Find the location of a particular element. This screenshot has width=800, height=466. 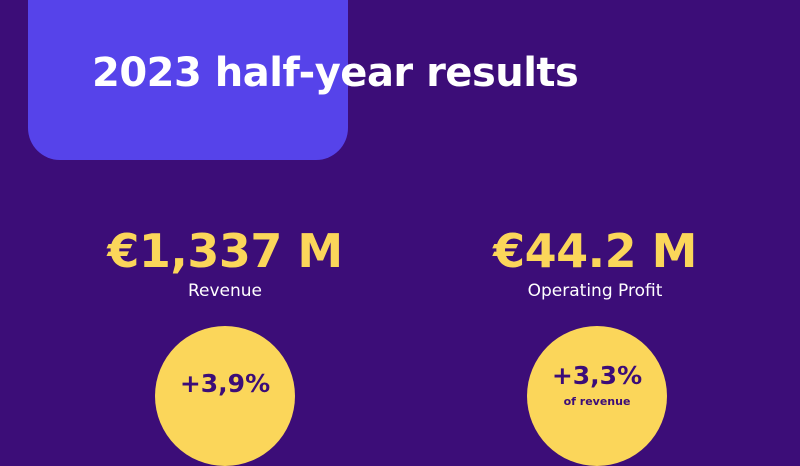

revenue-label: Revenue is located at coordinates (225, 291).